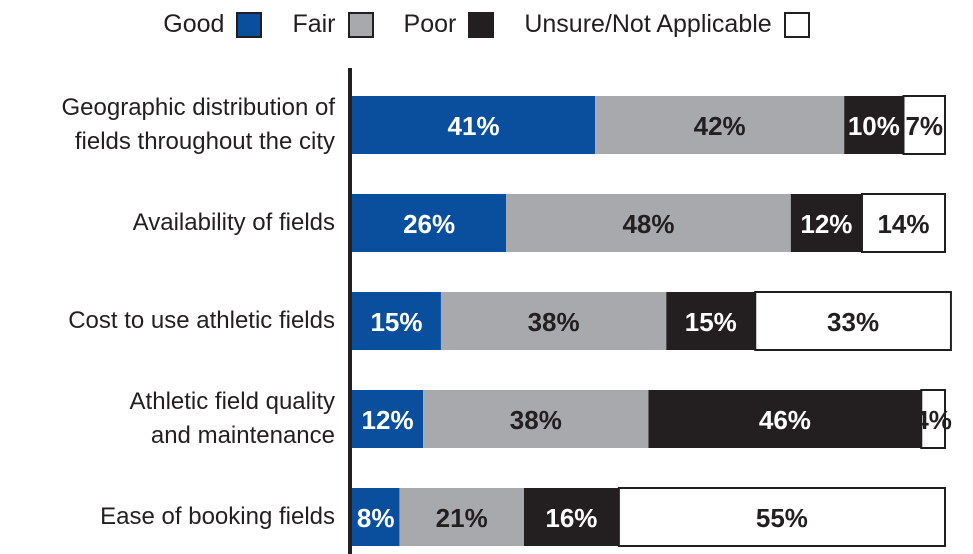 The image size is (973, 554). Describe the element at coordinates (194, 24) in the screenshot. I see `legend-label: Good` at that location.